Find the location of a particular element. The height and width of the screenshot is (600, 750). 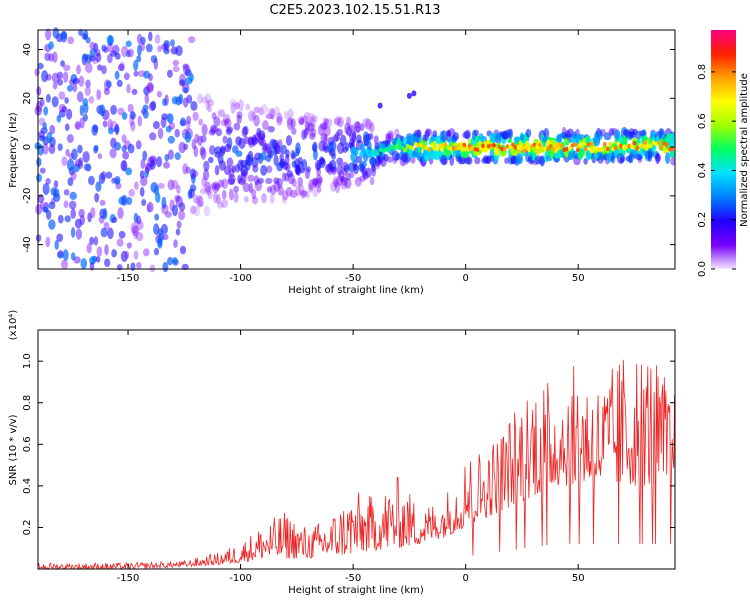

colorbar-tick-label-3: 0.6 is located at coordinates (702, 121).